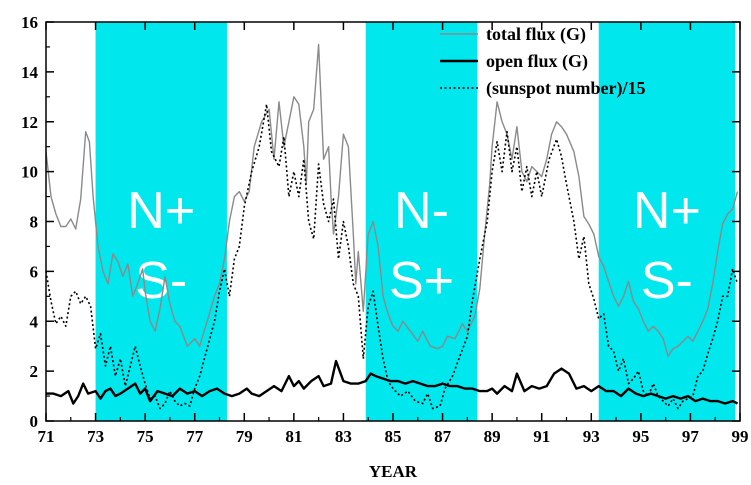 Image resolution: width=751 pixels, height=485 pixels. I want to click on band-label-south: S-, so click(667, 281).